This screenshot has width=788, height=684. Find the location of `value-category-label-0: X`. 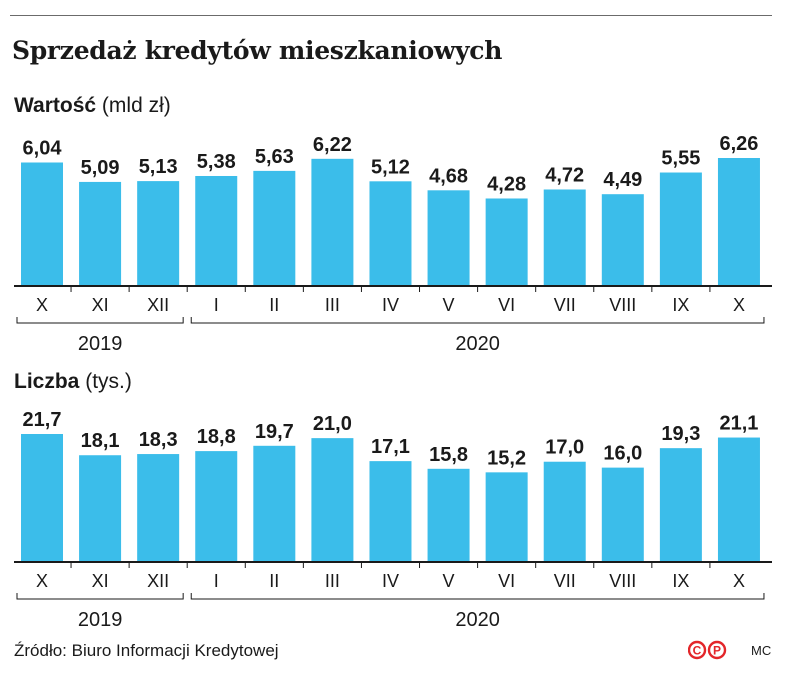

value-category-label-0: X is located at coordinates (42, 305).